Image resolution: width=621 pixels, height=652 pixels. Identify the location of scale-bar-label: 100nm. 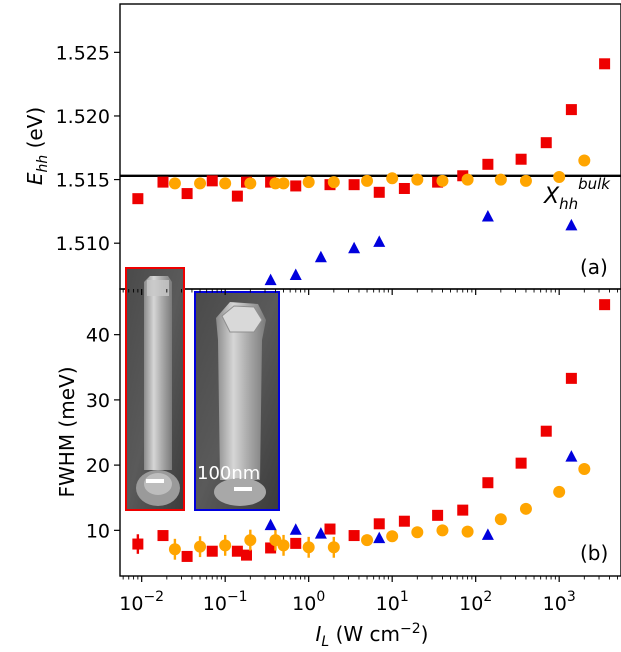
(228, 473).